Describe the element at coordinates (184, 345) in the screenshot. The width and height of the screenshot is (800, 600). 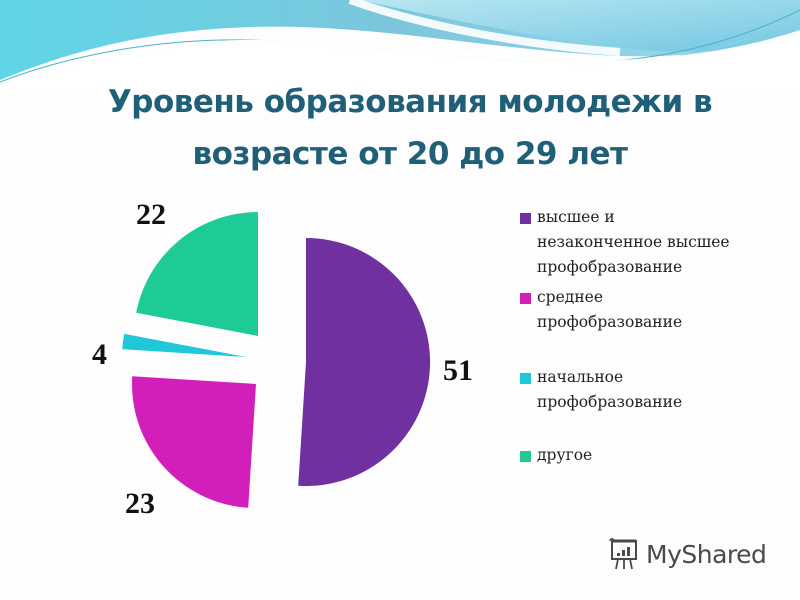
I see `pie-slice-primary-vocational` at that location.